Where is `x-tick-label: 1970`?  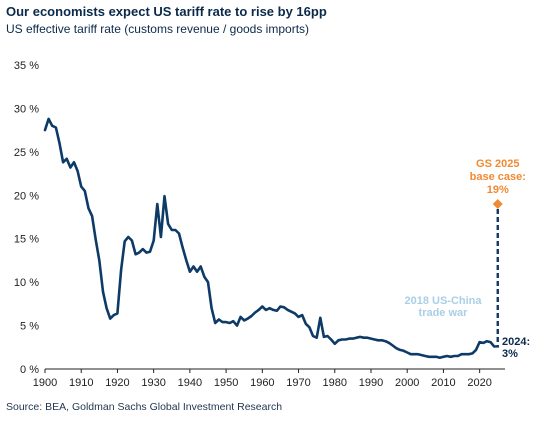 x-tick-label: 1970 is located at coordinates (298, 383).